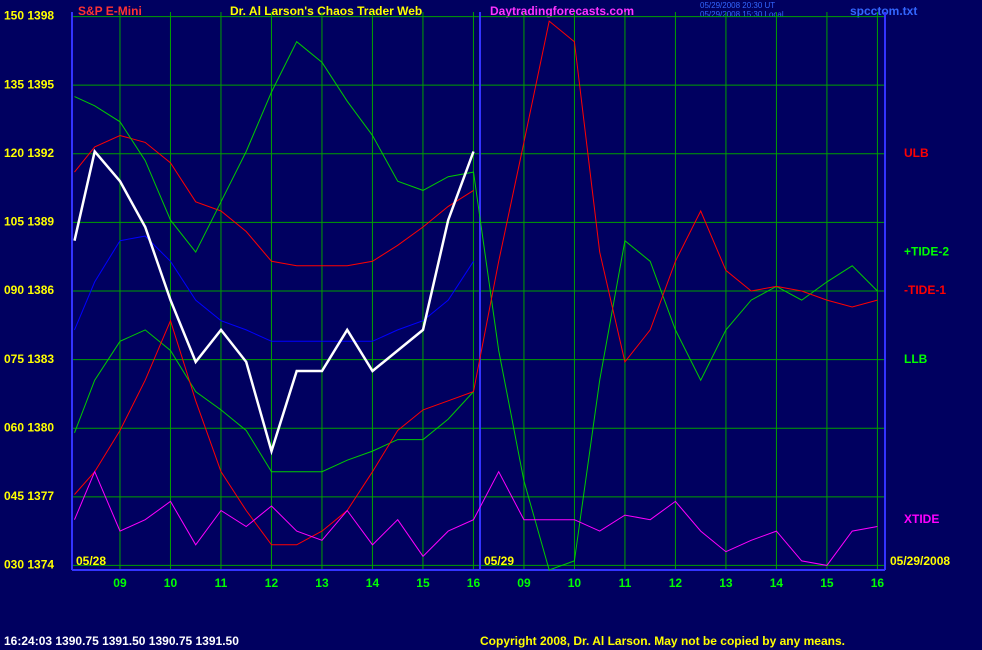 This screenshot has height=650, width=982. What do you see at coordinates (29, 153) in the screenshot?
I see `y-tick-label: 120 1392` at bounding box center [29, 153].